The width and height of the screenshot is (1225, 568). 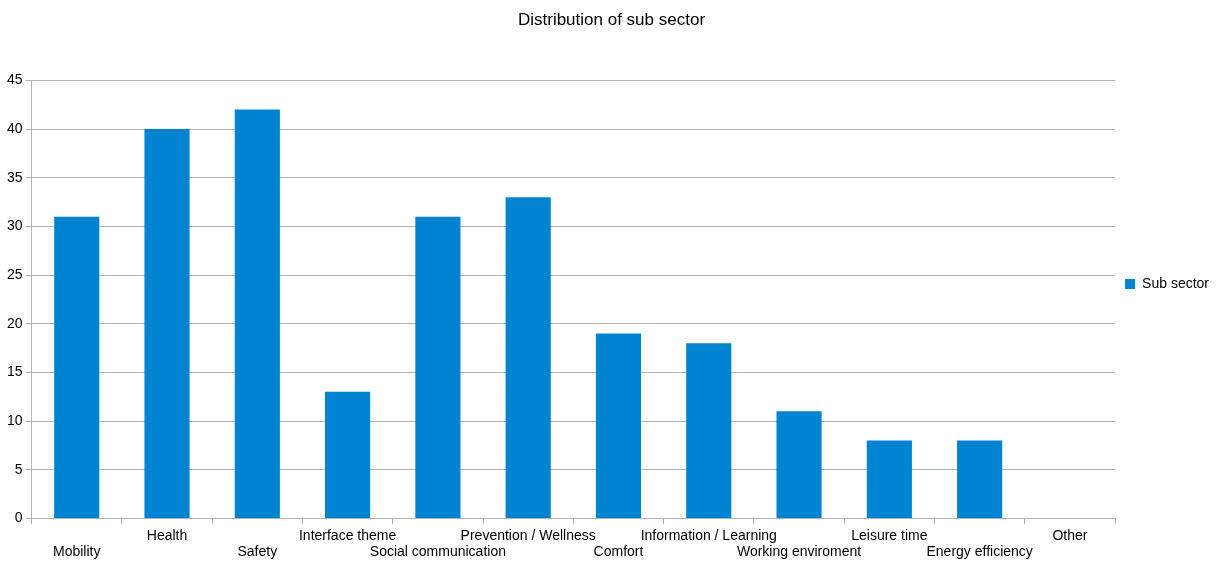 What do you see at coordinates (14, 273) in the screenshot?
I see `y-tick-label: 25` at bounding box center [14, 273].